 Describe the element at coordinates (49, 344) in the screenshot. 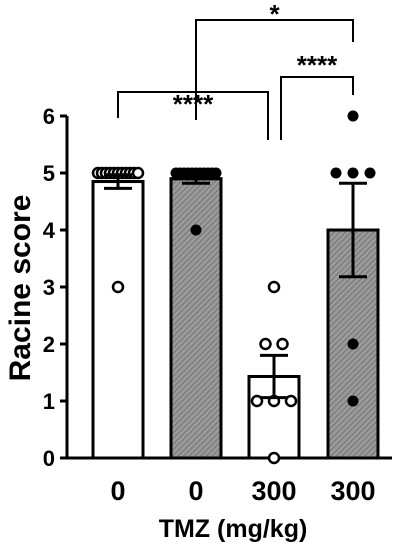

I see `y-tick-label: 2` at that location.